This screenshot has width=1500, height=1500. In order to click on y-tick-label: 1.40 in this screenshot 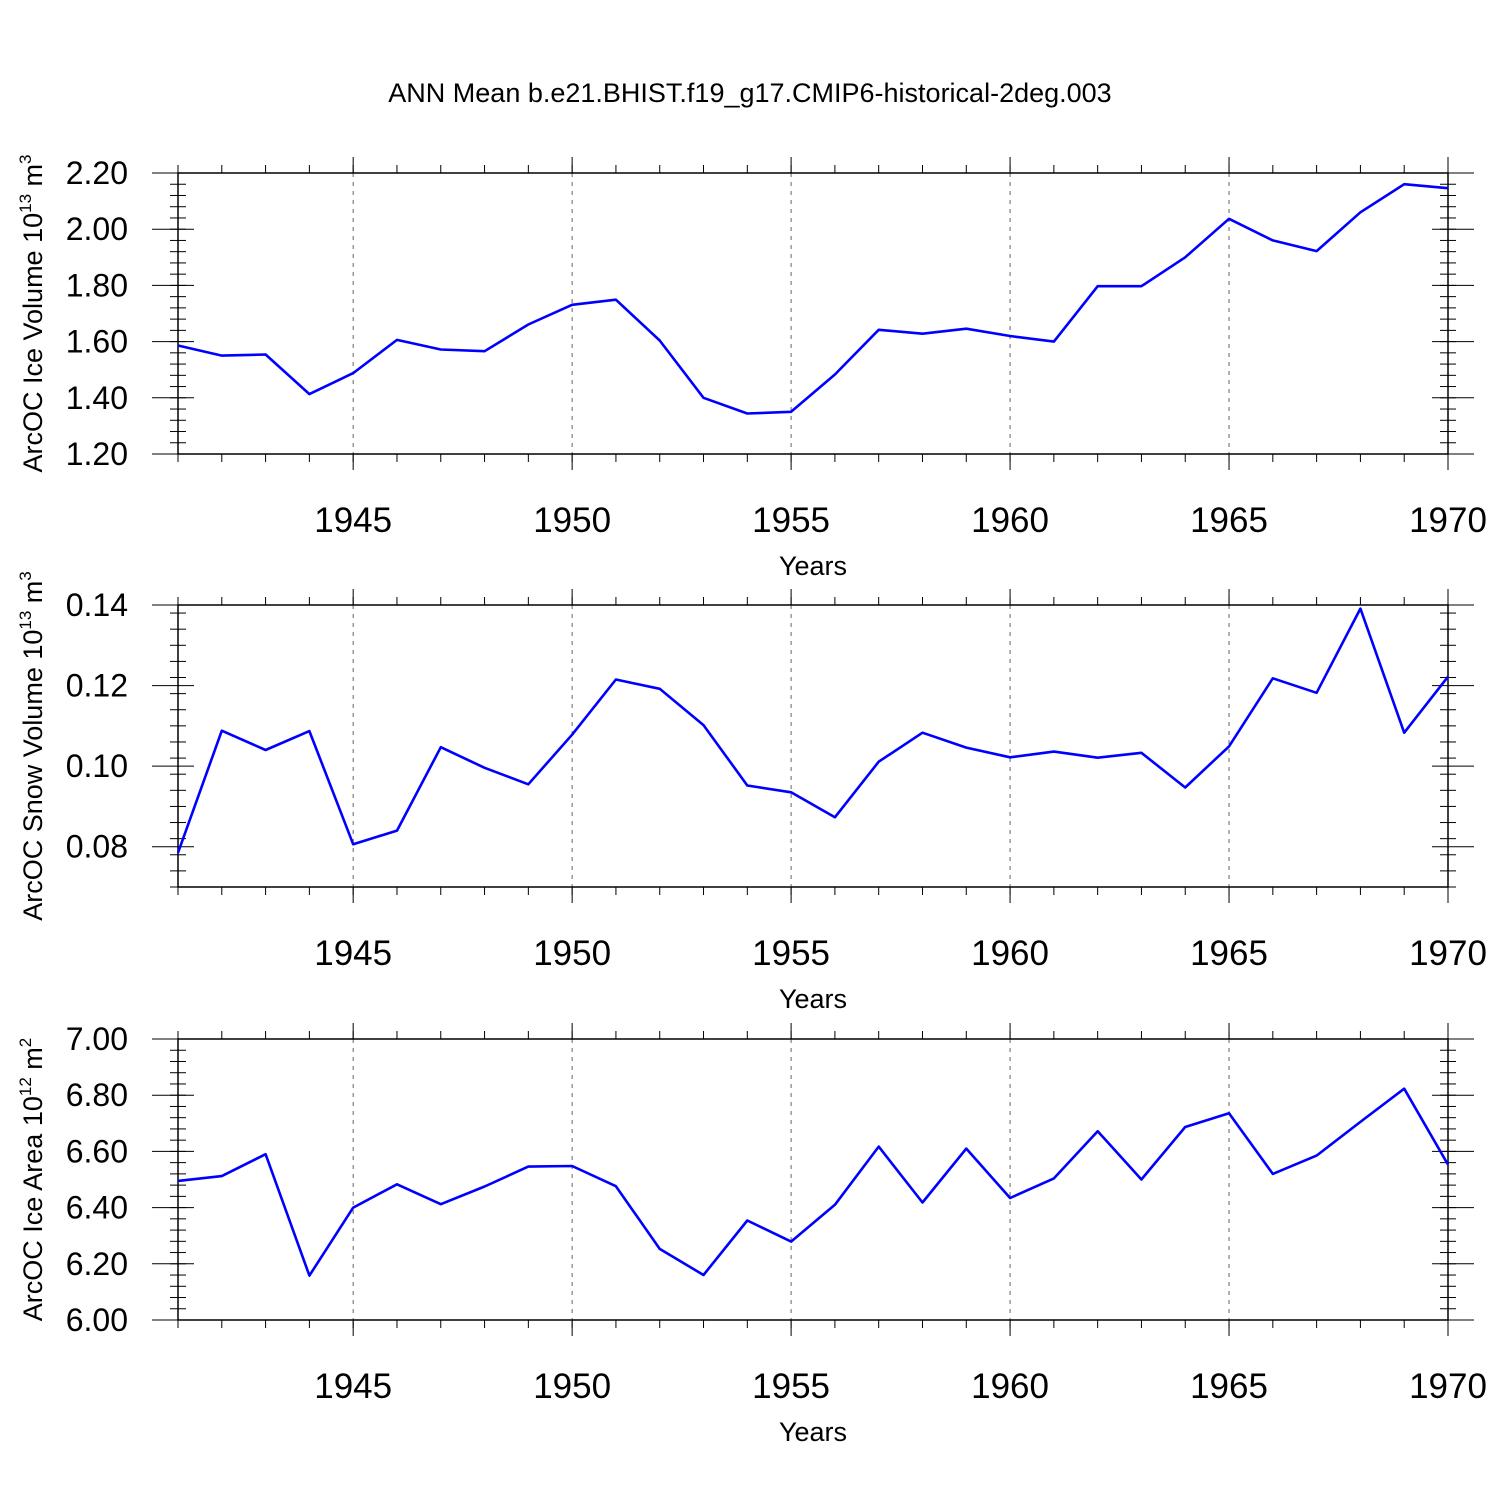, I will do `click(97, 398)`.